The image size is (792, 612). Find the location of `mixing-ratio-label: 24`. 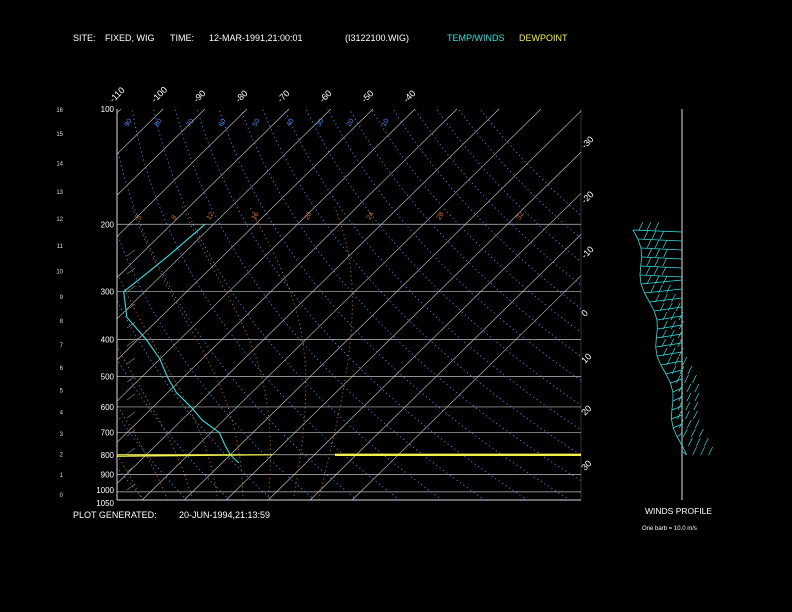

mixing-ratio-label: 24 is located at coordinates (371, 216).